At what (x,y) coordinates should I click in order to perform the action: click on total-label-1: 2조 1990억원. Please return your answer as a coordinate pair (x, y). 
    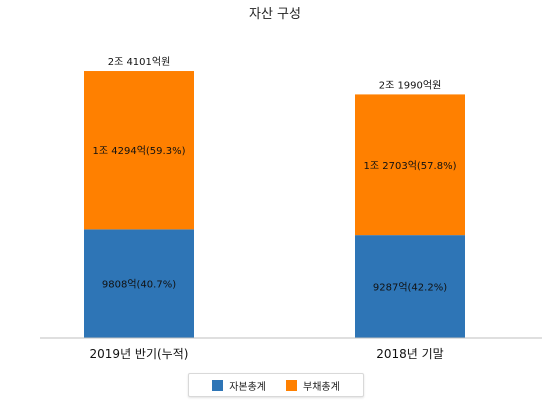
    Looking at the image, I should click on (410, 85).